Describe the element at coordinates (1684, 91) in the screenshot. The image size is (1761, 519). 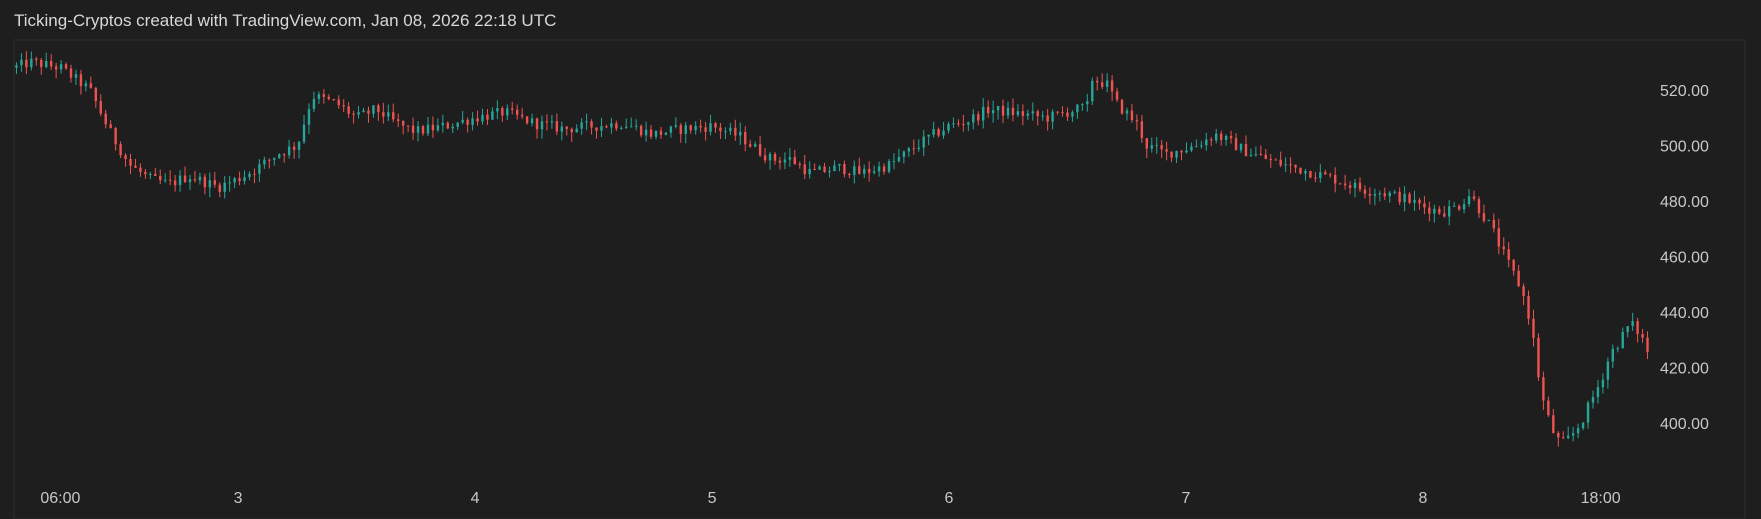
I see `y-tick-label: 520.00` at that location.